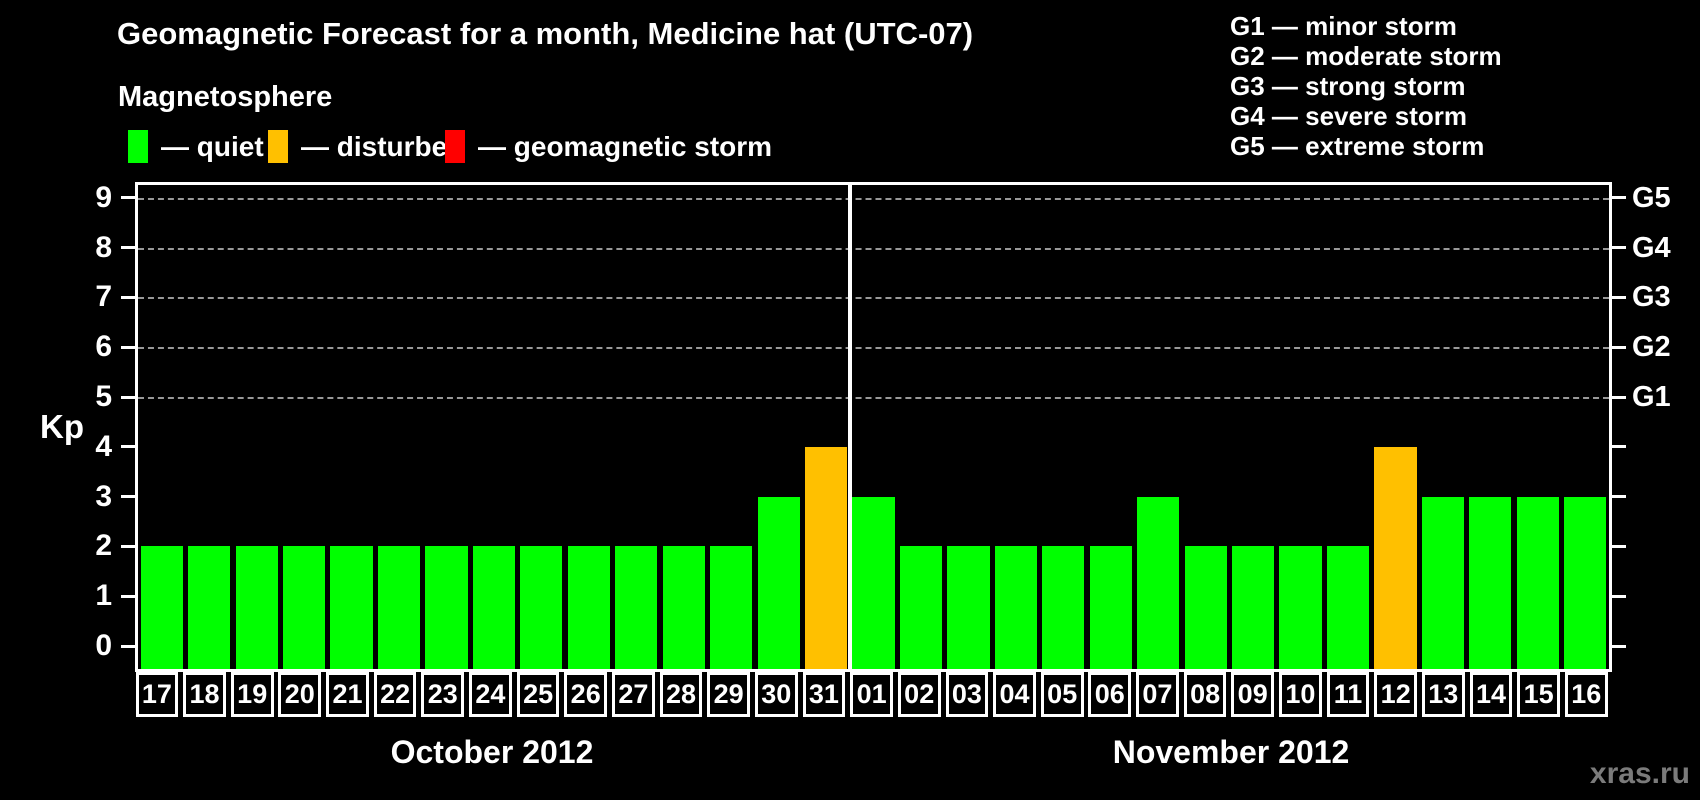 The width and height of the screenshot is (1700, 800). I want to click on y-tick-label-9: 9, so click(103, 197).